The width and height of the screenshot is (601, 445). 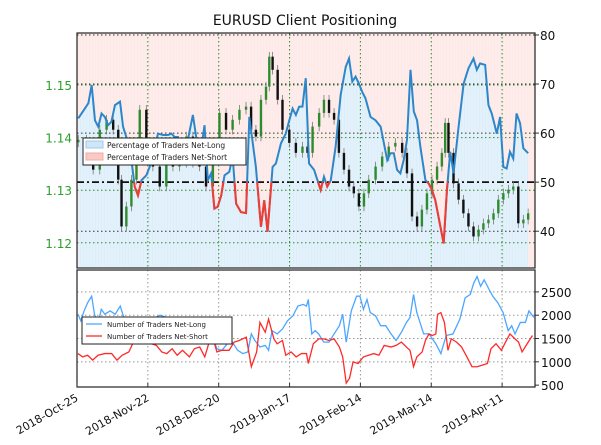 What do you see at coordinates (547, 232) in the screenshot?
I see `percent-tick-label: 40` at bounding box center [547, 232].